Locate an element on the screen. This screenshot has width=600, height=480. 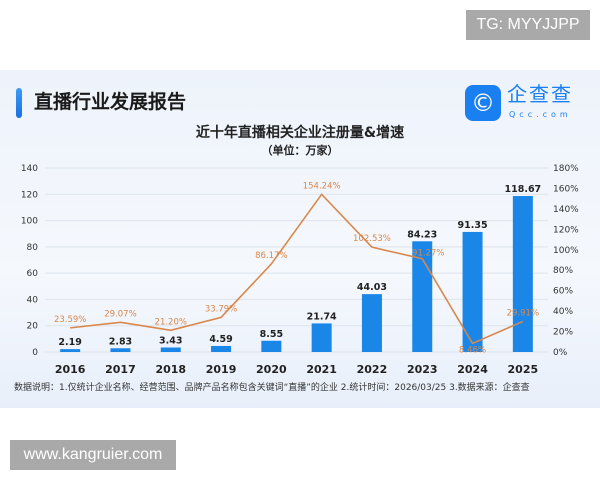
bar-label: 21.74 is located at coordinates (322, 316).